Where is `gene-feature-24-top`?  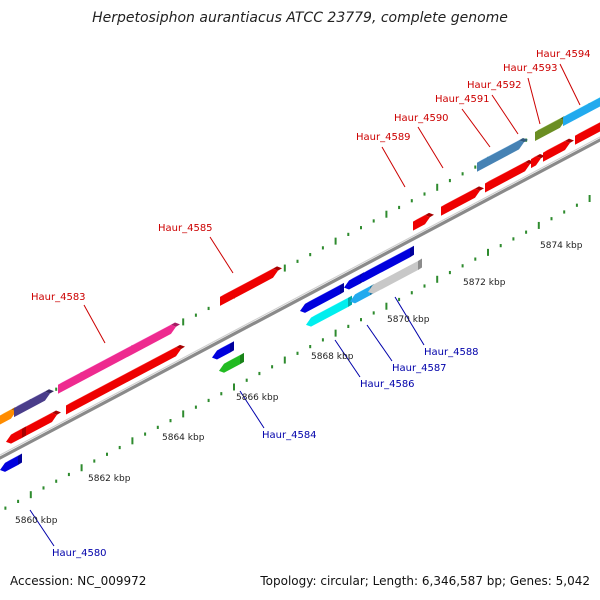 gene-feature-24-top is located at coordinates (397, 271).